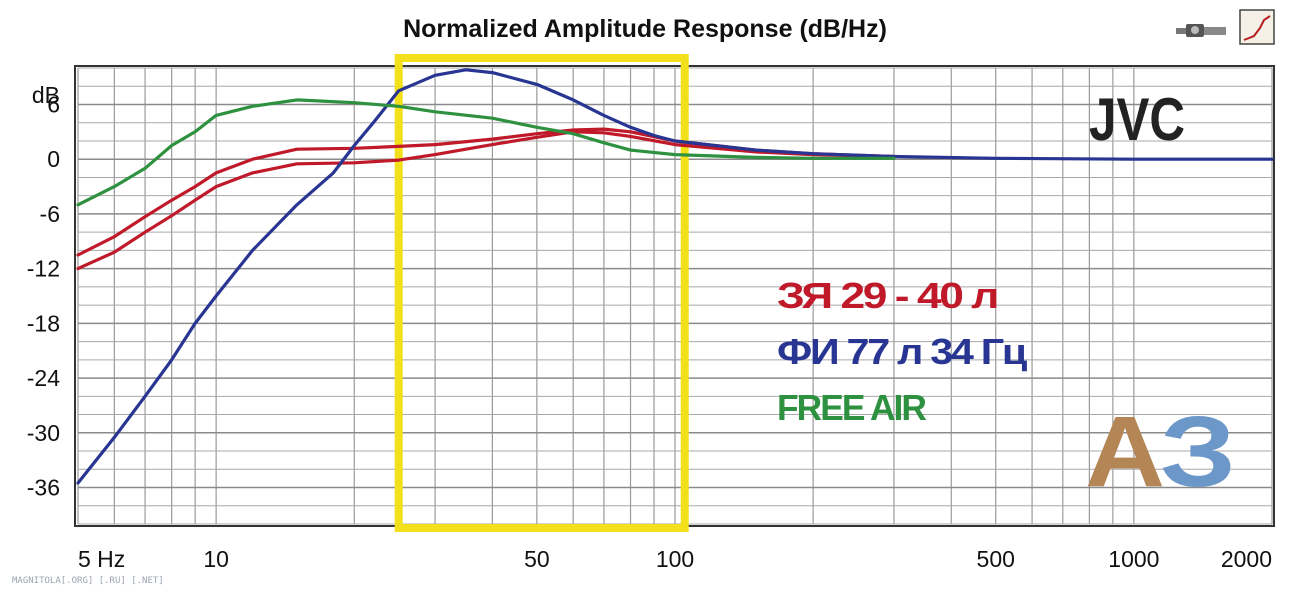 The width and height of the screenshot is (1300, 590). I want to click on x-tick-label: 500, so click(996, 559).